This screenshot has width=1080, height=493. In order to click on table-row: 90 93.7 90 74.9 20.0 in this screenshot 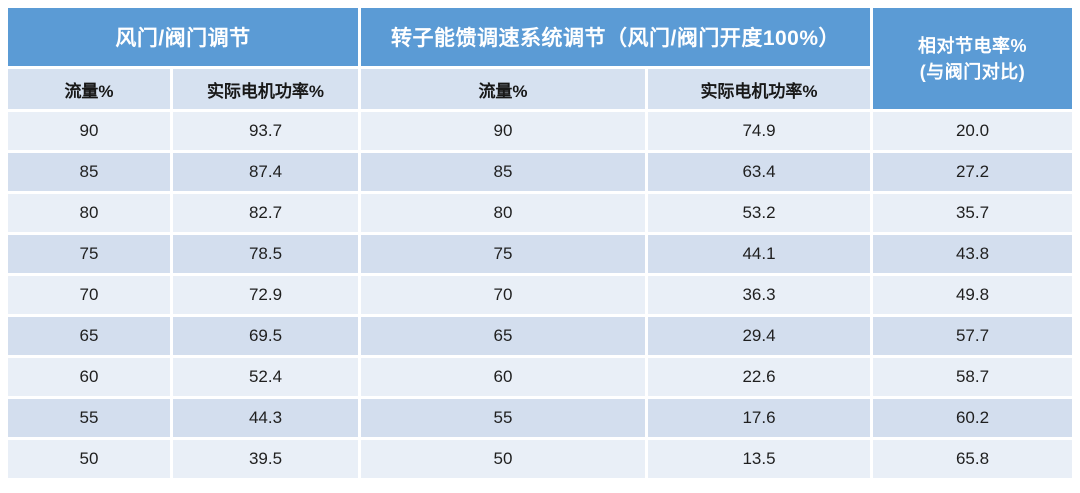, I will do `click(540, 131)`.